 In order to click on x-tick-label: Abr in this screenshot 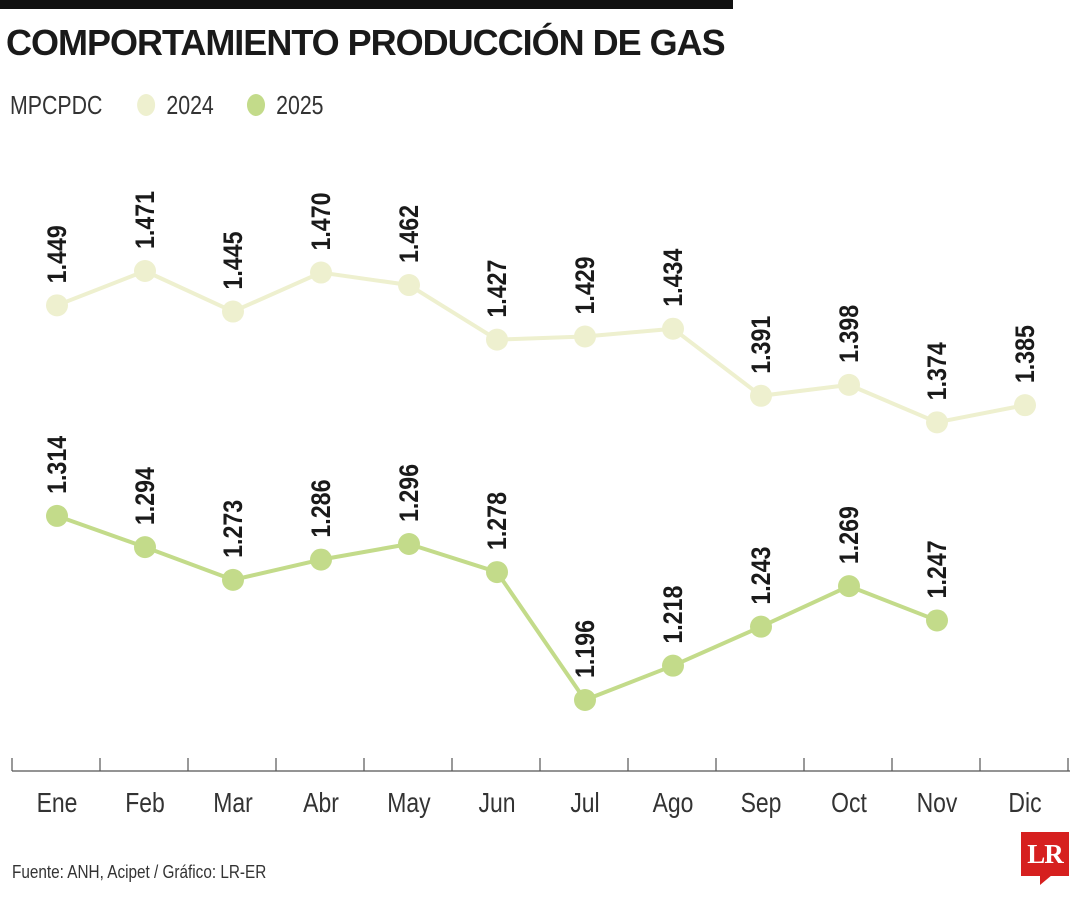, I will do `click(321, 803)`.